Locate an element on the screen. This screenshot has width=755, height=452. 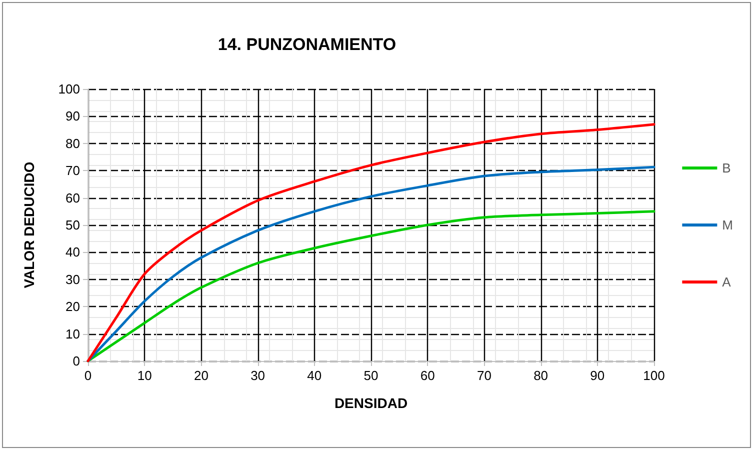
x-tick-label: 100 is located at coordinates (654, 375).